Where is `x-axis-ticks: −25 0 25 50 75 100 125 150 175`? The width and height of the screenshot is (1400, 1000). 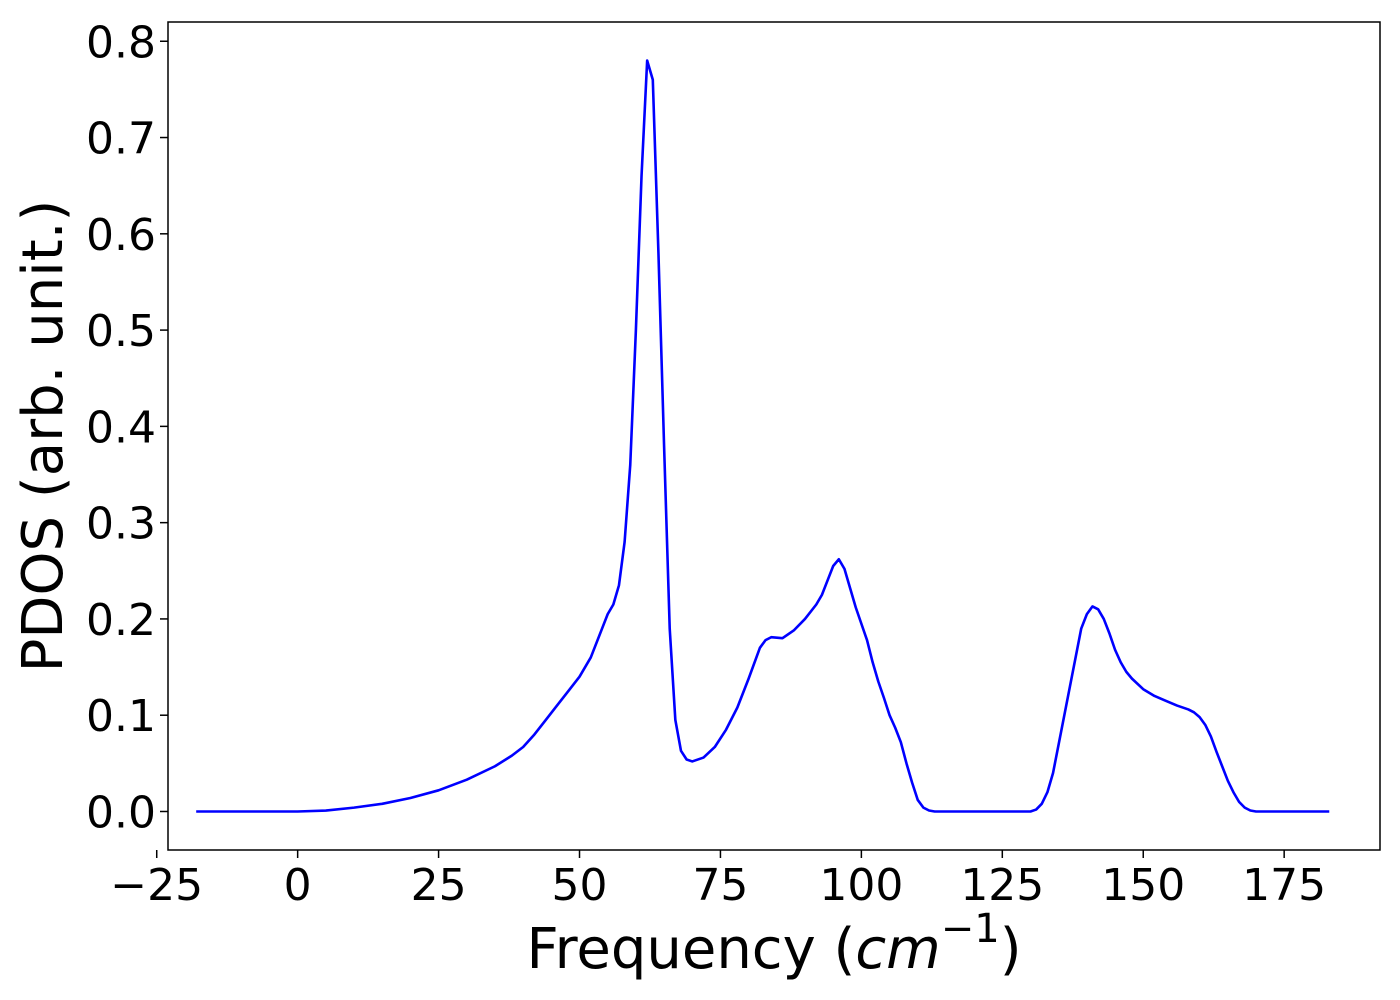 x-axis-ticks: −25 0 25 50 75 100 125 150 175 is located at coordinates (718, 880).